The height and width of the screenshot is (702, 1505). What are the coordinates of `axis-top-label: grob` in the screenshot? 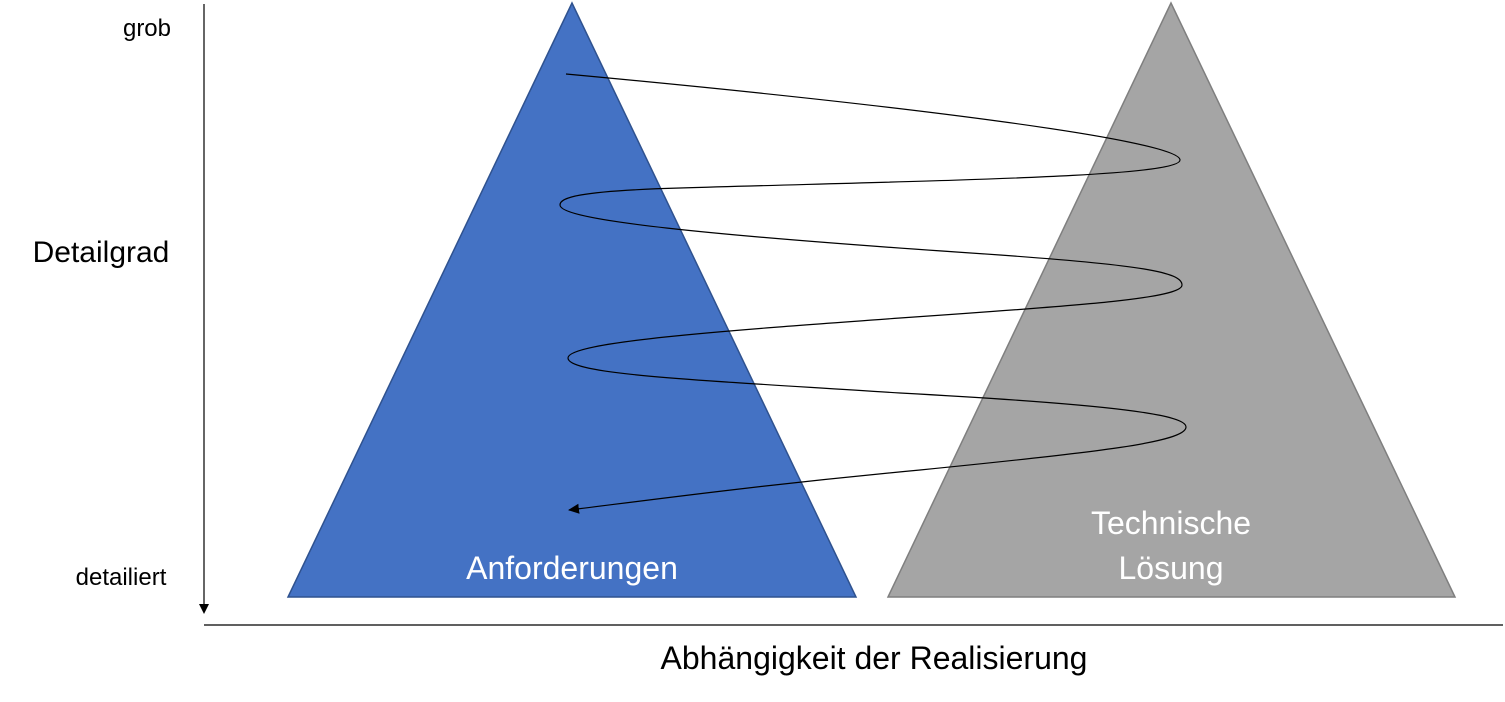 It's located at (147, 28).